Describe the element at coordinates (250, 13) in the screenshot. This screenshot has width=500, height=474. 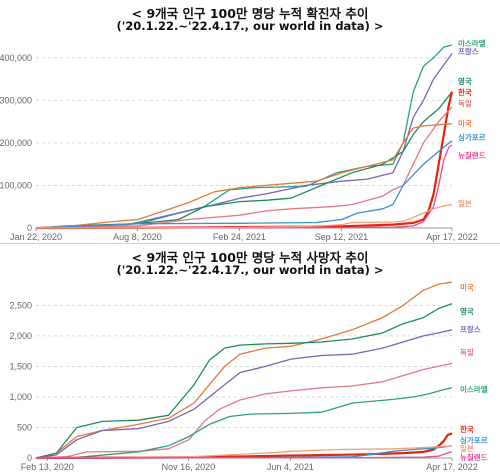
I see `chart-title: < 9개국 인구 100만 명당 누적 확진자 추이` at that location.